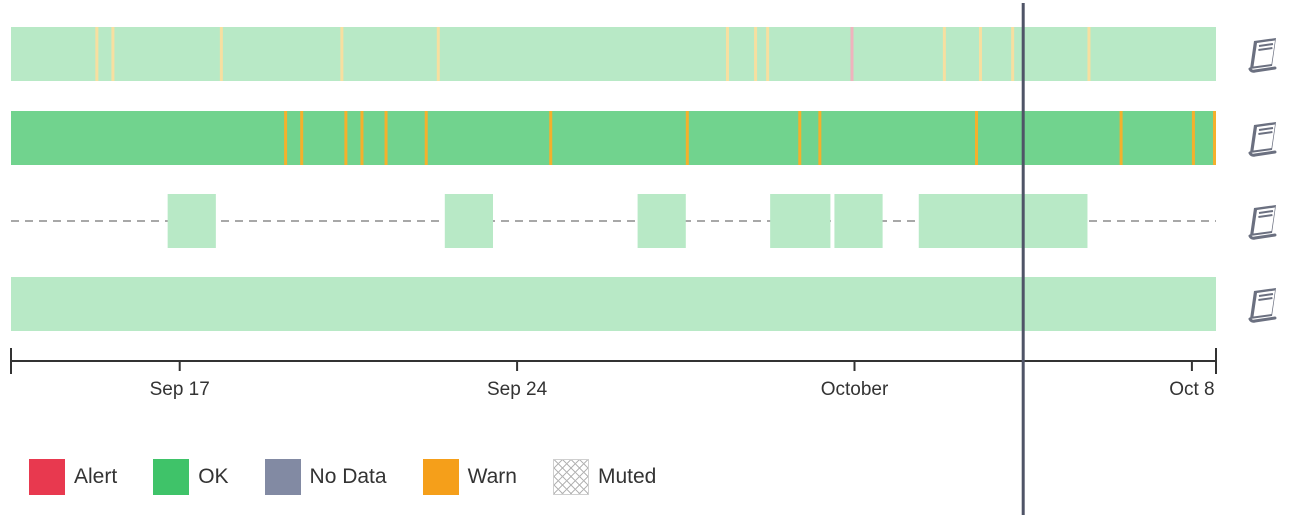 The height and width of the screenshot is (515, 1292). I want to click on legend-swatch-no-data, so click(282, 477).